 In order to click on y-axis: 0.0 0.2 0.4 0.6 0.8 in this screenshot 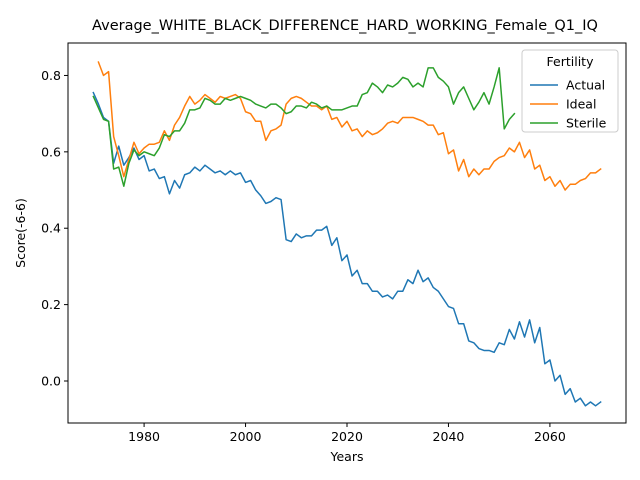, I will do `click(54, 228)`.